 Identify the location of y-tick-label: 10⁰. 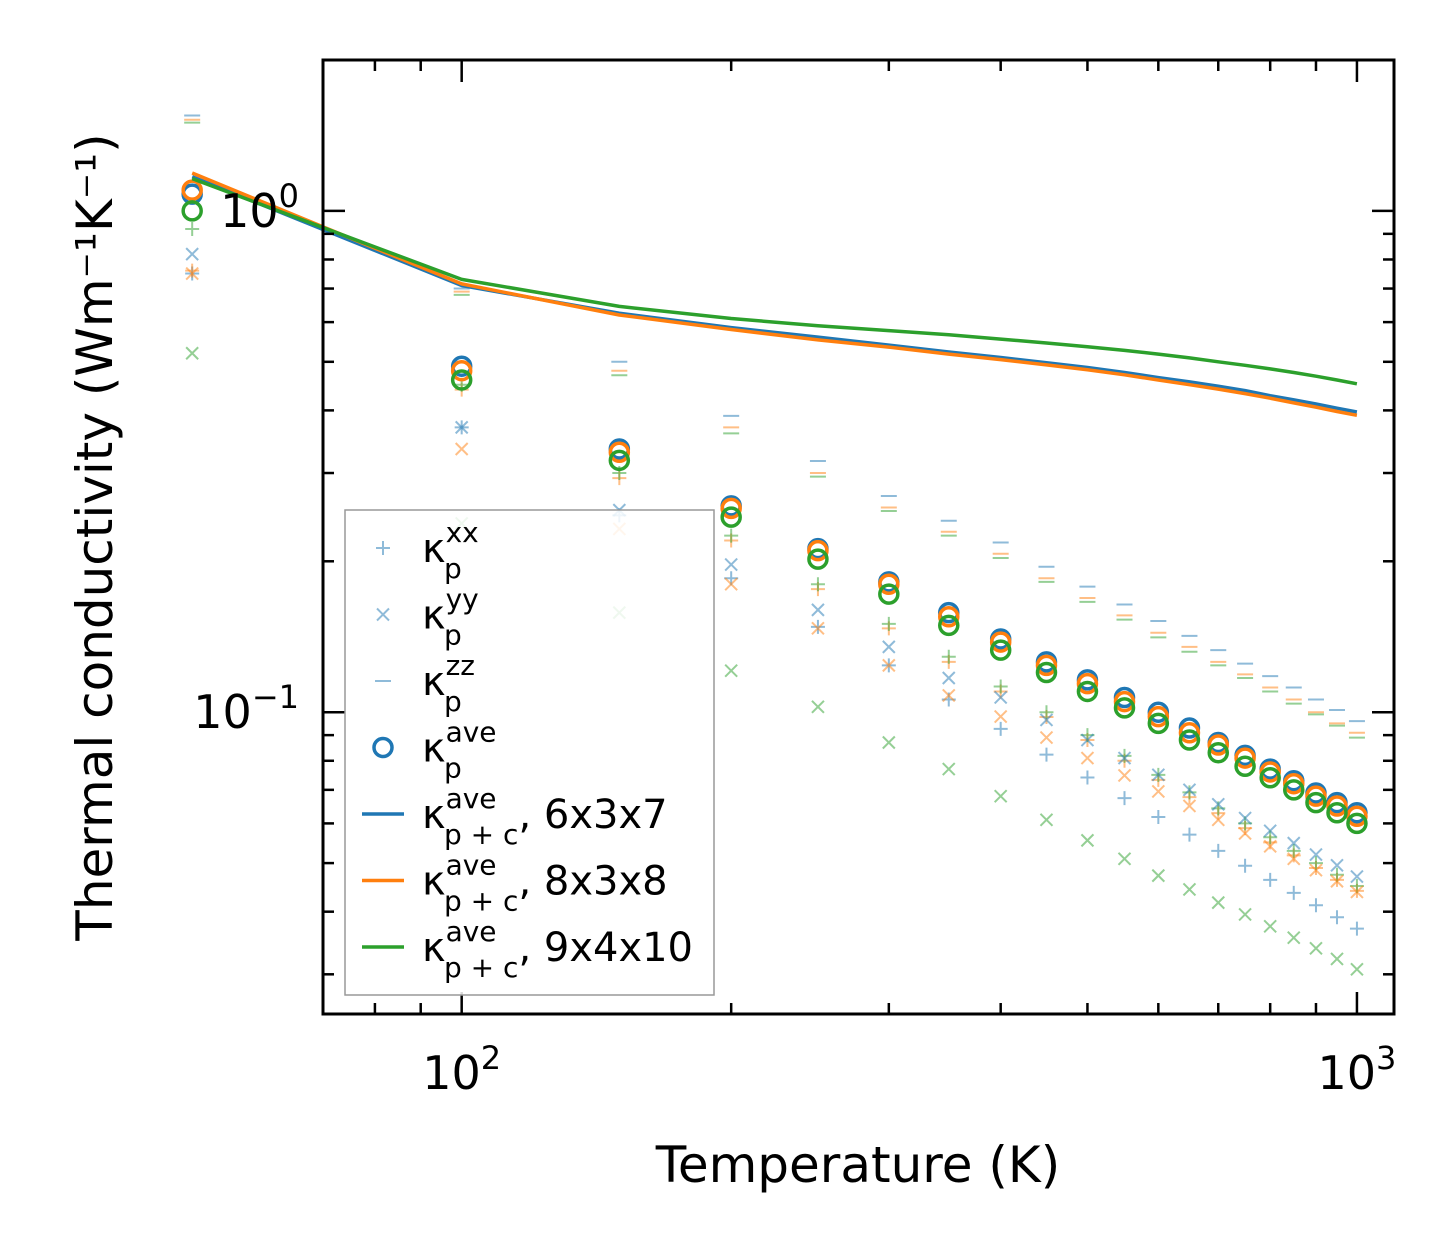
(259, 207).